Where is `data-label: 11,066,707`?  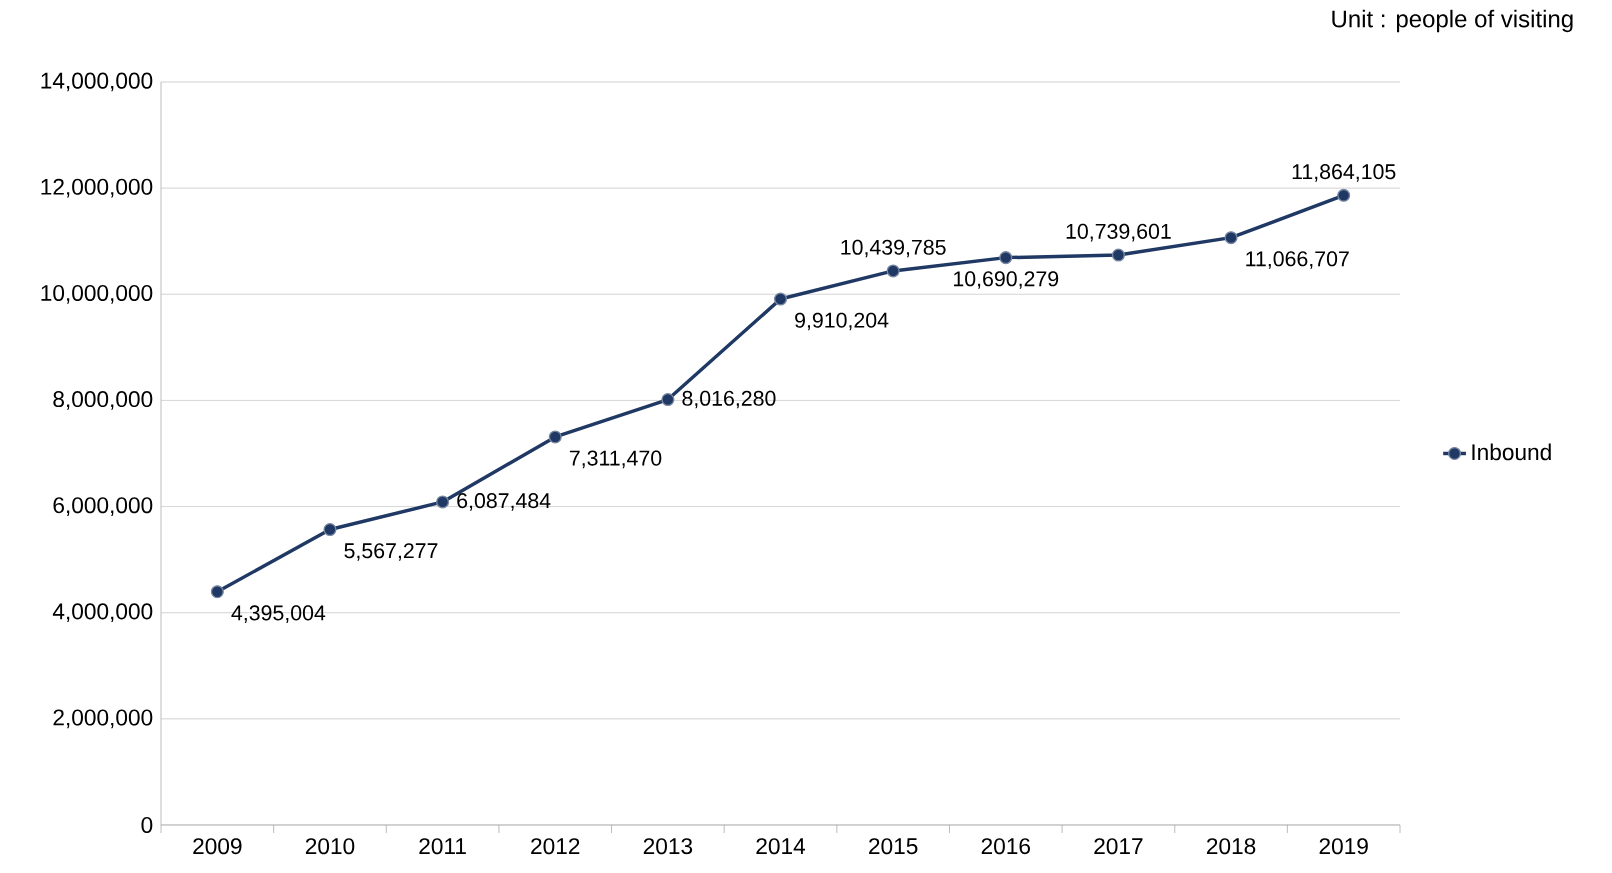 data-label: 11,066,707 is located at coordinates (1297, 260).